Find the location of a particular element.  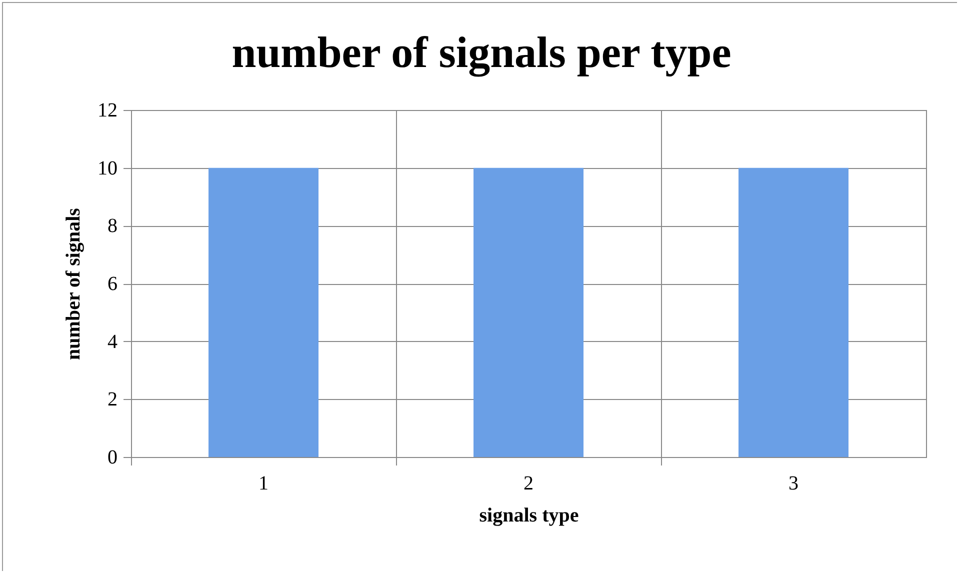

x-tick-label: 3 is located at coordinates (793, 483).